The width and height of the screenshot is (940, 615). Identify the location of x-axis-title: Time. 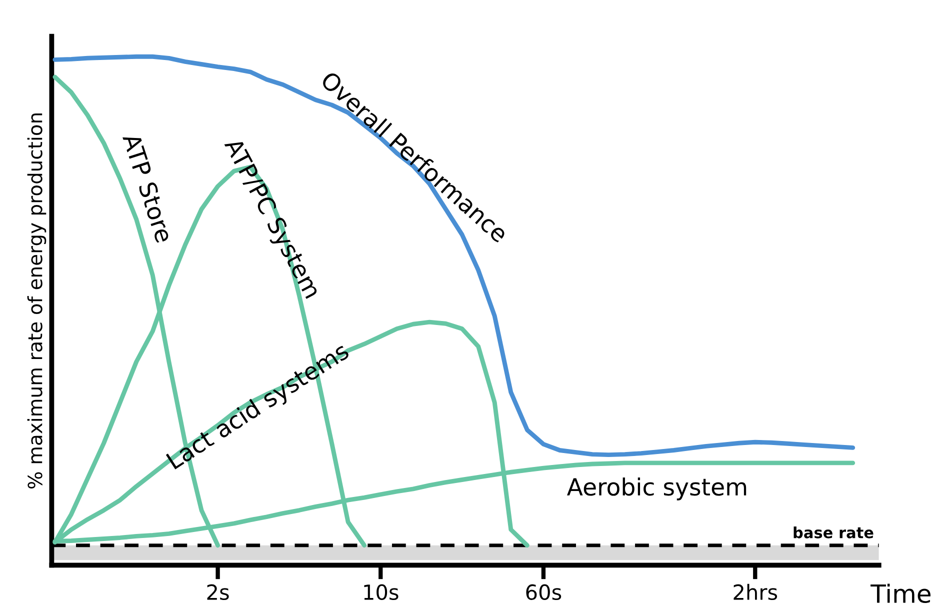
(900, 594).